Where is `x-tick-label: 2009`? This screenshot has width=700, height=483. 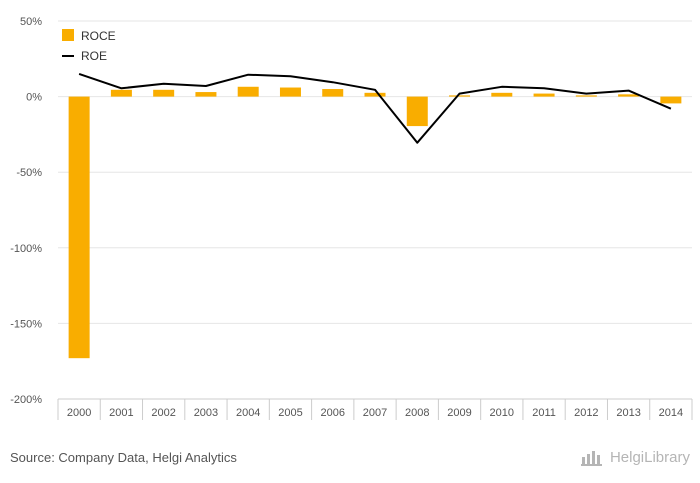
x-tick-label: 2009 is located at coordinates (459, 413).